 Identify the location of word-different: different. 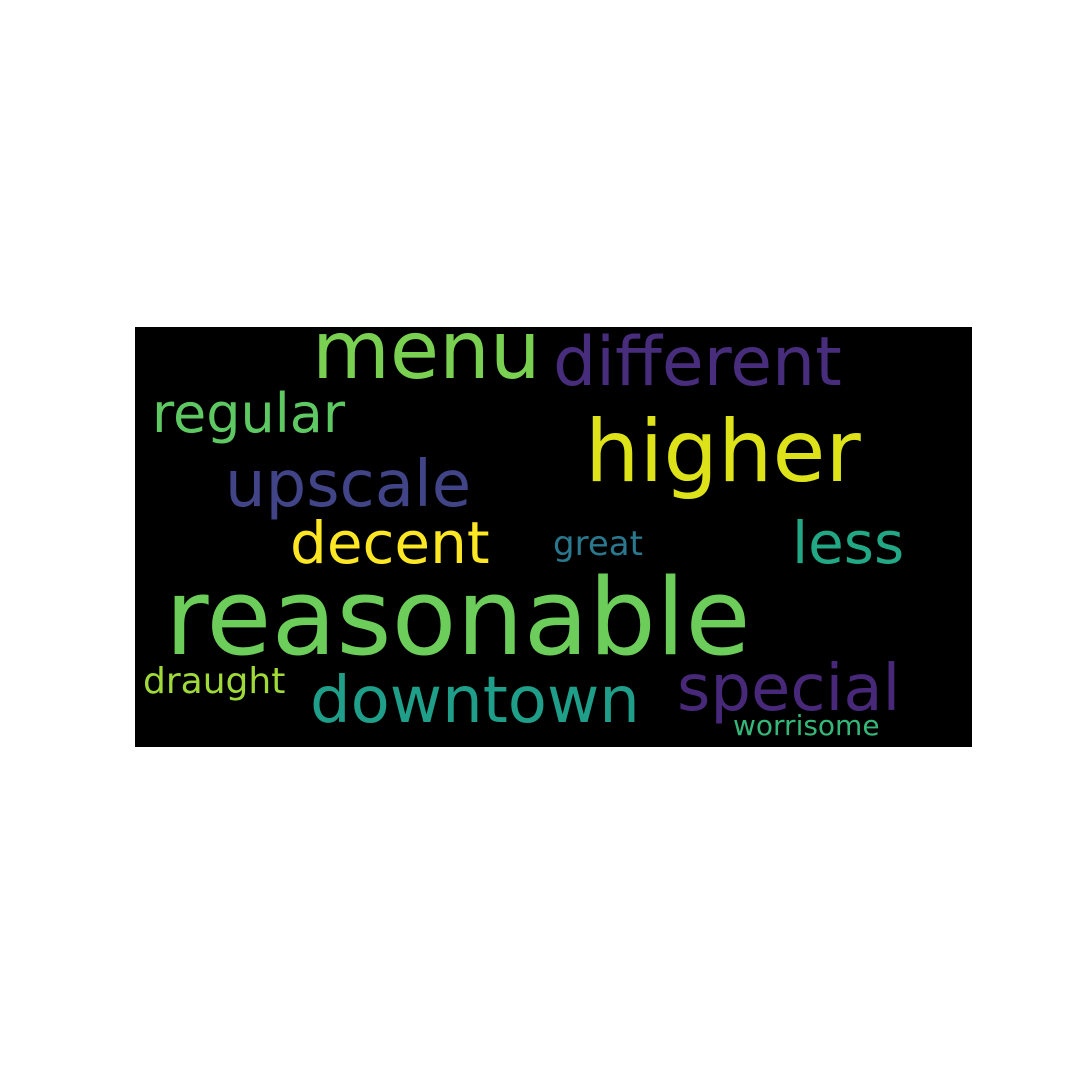
(697, 364).